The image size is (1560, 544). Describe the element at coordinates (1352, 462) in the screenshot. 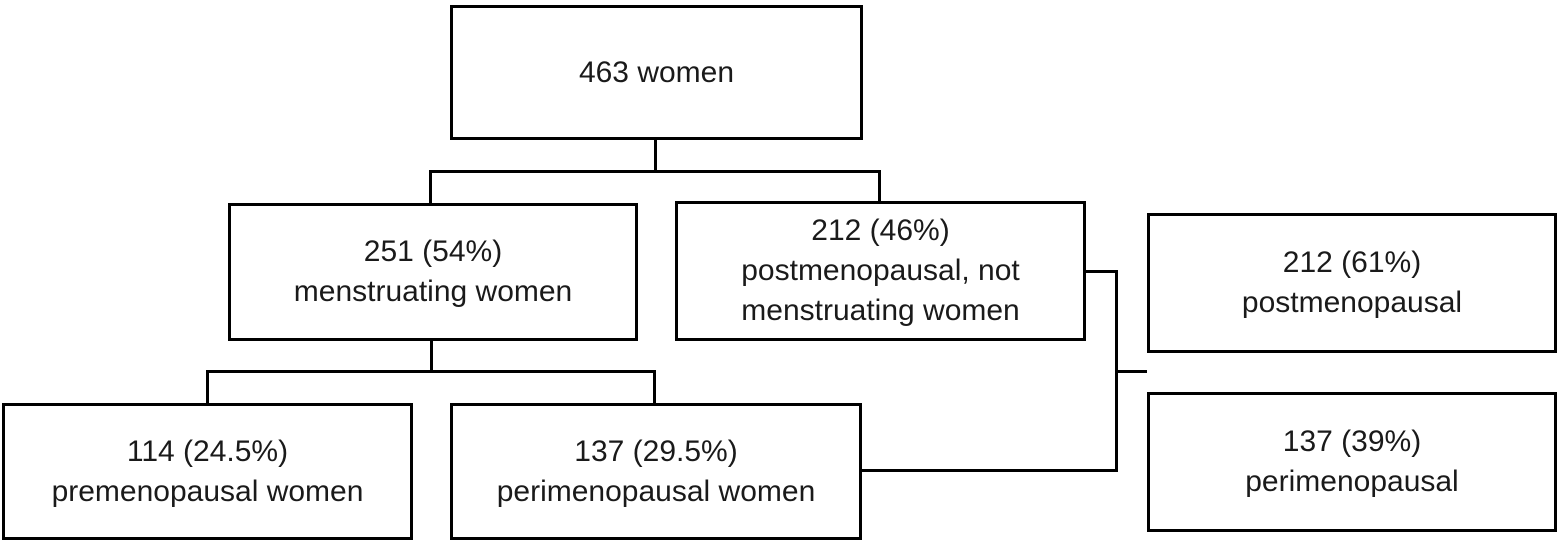

I see `node-perimenopausal: 137 (39%) perimenopausal` at that location.